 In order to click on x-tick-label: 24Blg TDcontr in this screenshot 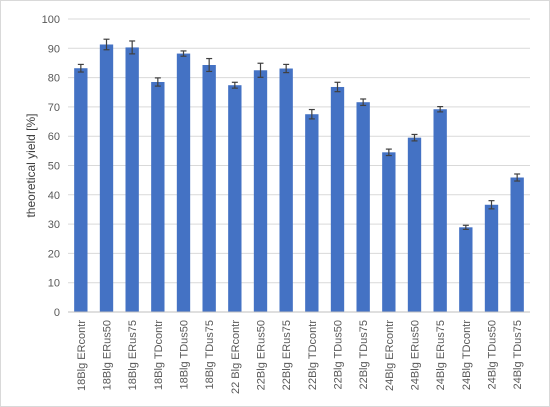, I will do `click(467, 355)`.